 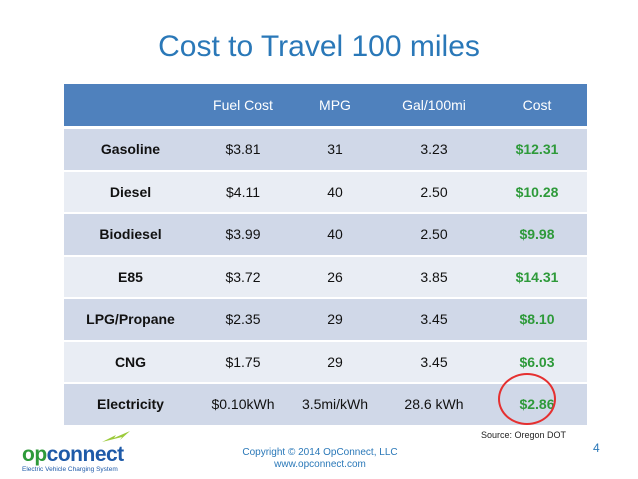 I want to click on cost-cell: $14.31, so click(x=537, y=277).